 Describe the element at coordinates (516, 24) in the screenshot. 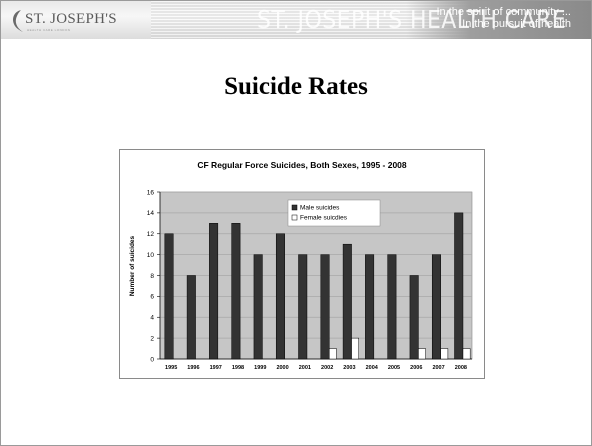

I see `tagline-line-2: In the pursuit of health` at that location.